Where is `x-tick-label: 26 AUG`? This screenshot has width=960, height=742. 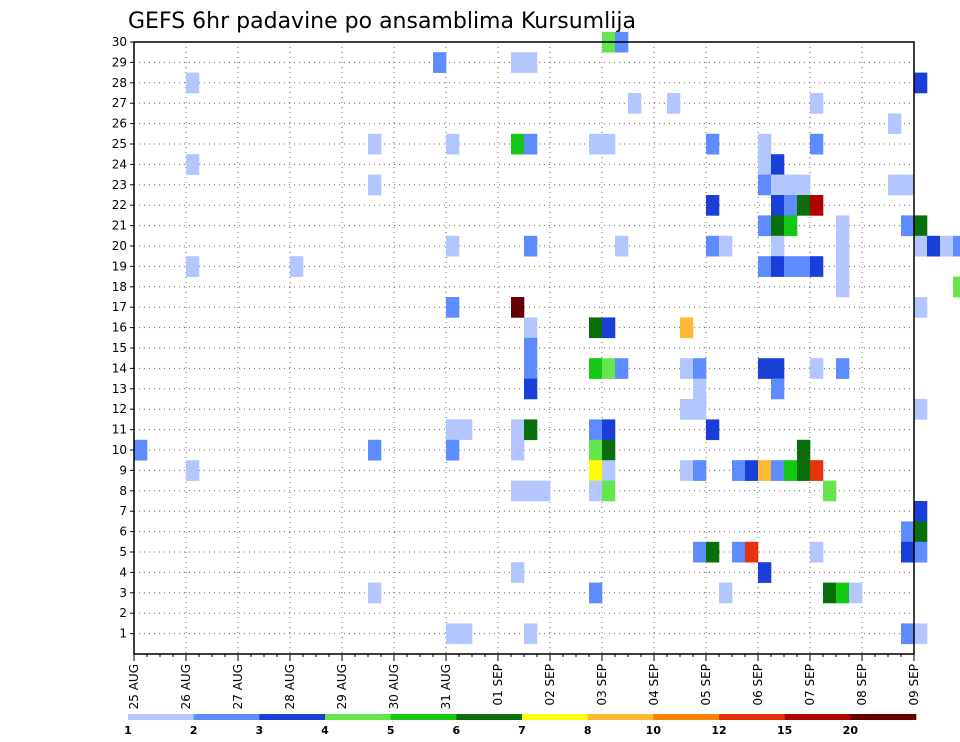 x-tick-label: 26 AUG is located at coordinates (186, 686).